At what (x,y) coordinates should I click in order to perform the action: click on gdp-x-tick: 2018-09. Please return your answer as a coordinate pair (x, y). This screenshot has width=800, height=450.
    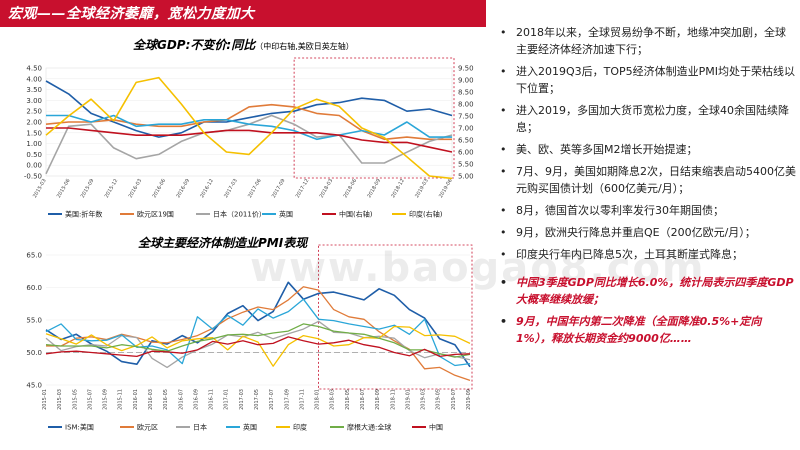
    Looking at the image, I should click on (374, 188).